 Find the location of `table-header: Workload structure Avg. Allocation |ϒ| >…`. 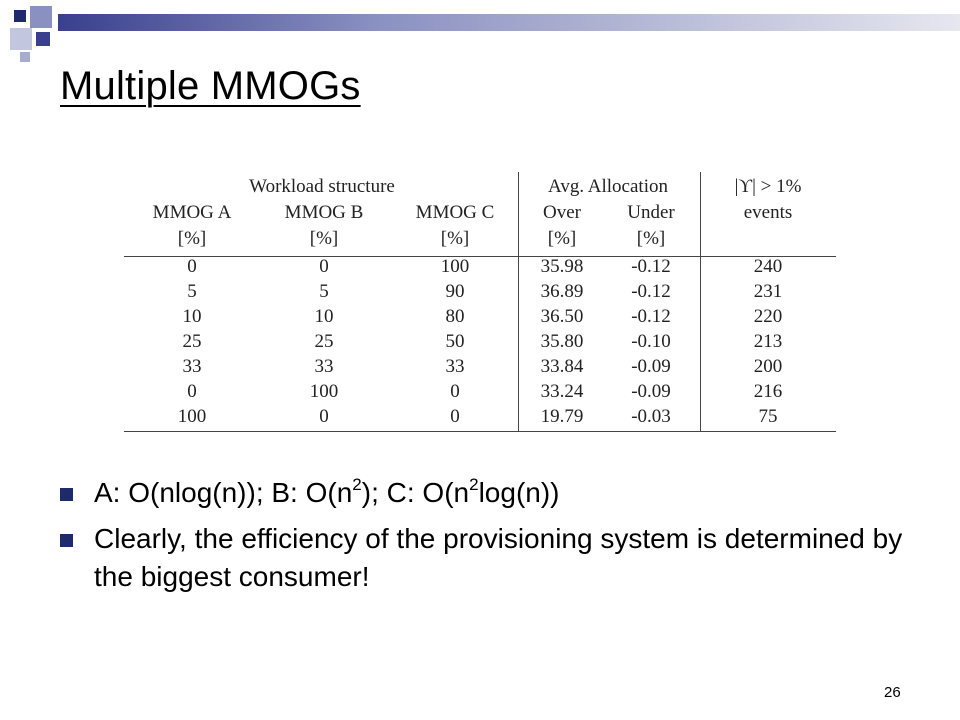

table-header: Workload structure Avg. Allocation |ϒ| >… is located at coordinates (480, 214).